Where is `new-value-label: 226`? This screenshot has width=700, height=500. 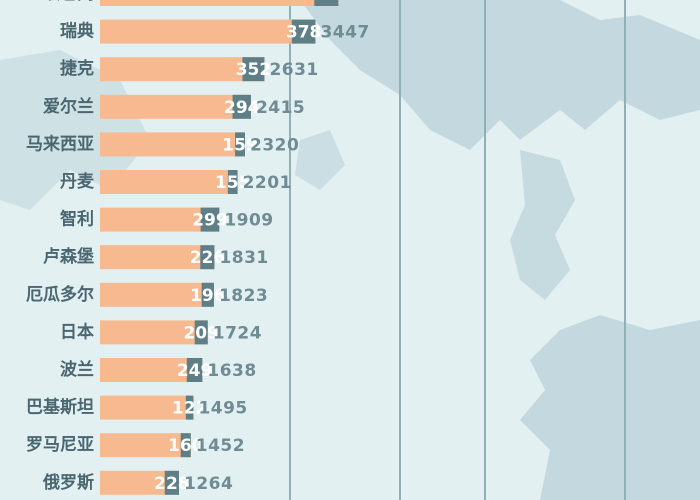 new-value-label: 226 is located at coordinates (208, 258).